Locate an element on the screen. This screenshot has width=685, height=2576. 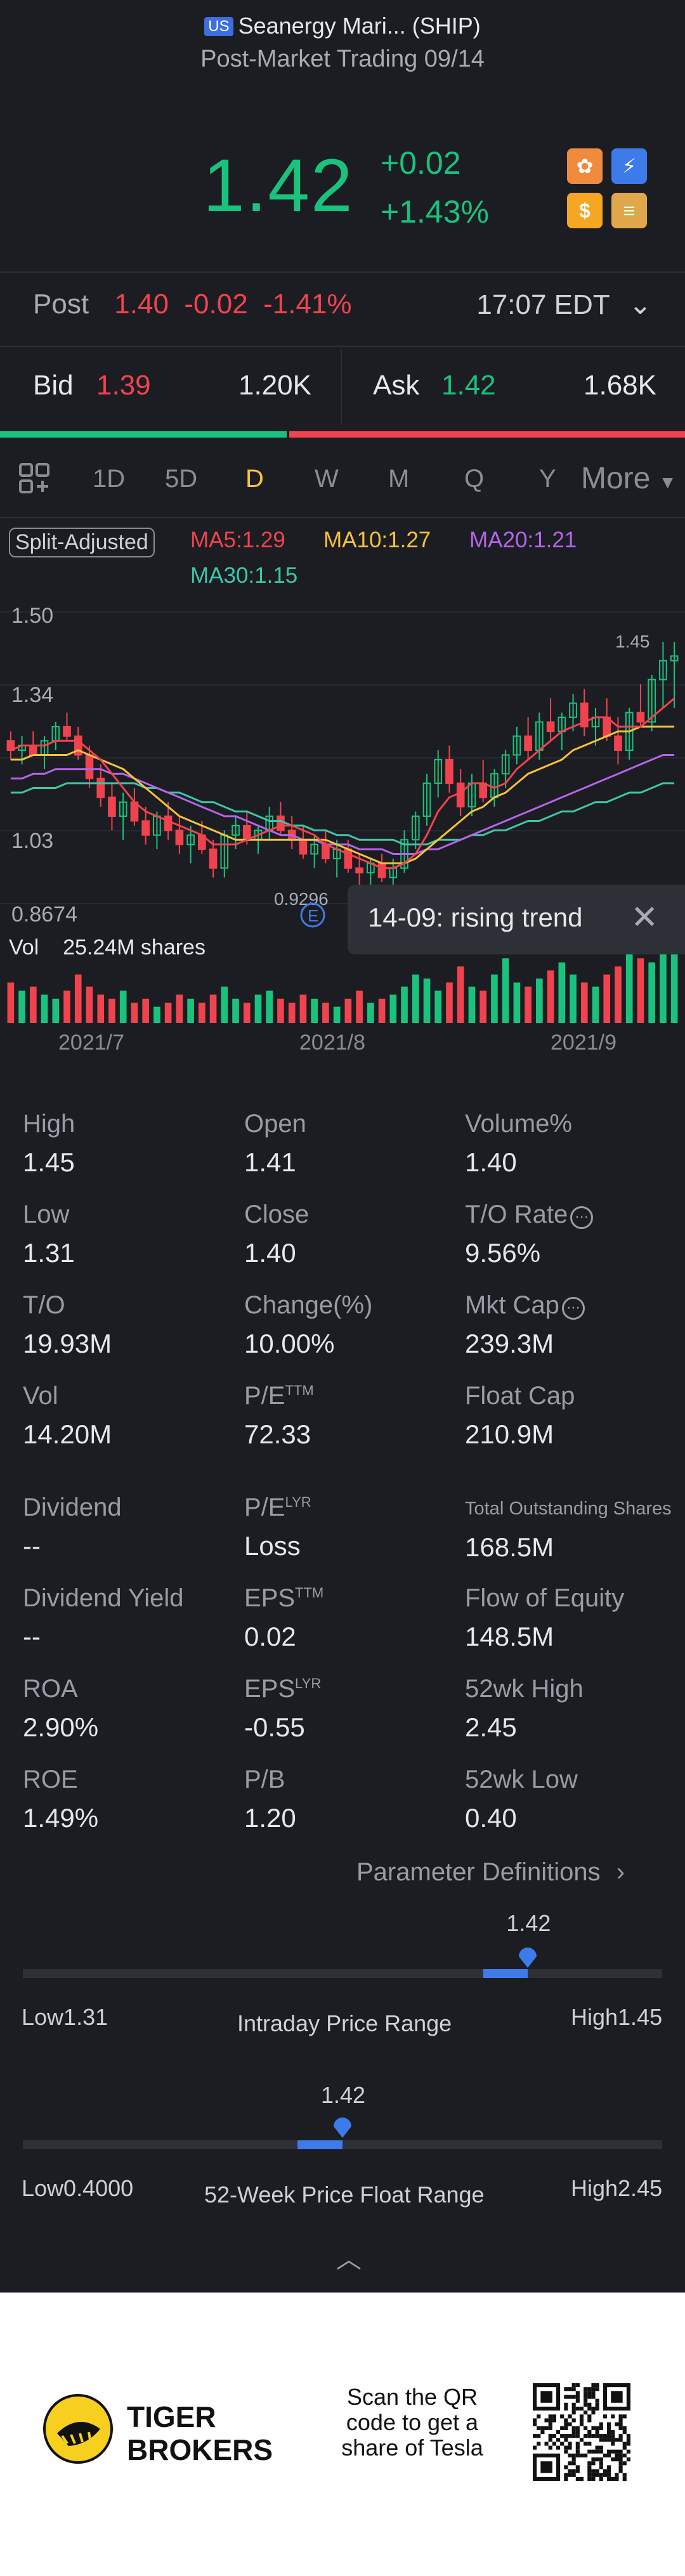
ask-price: 1.42 is located at coordinates (469, 385).